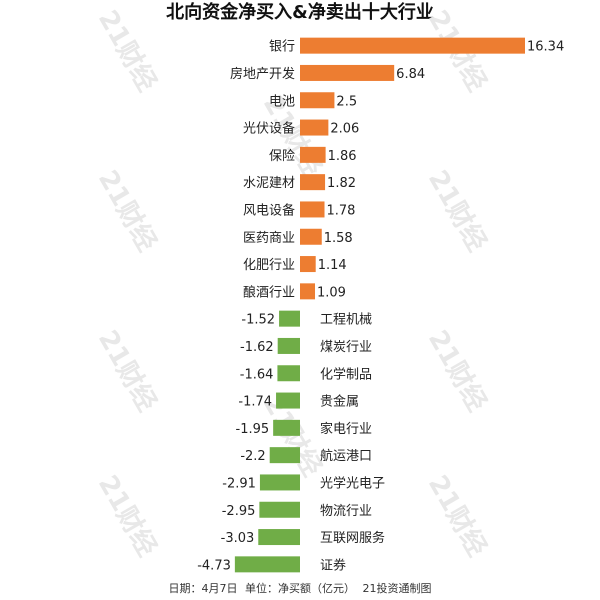 This screenshot has width=600, height=600. Describe the element at coordinates (269, 183) in the screenshot. I see `category-label: 水泥建材` at that location.